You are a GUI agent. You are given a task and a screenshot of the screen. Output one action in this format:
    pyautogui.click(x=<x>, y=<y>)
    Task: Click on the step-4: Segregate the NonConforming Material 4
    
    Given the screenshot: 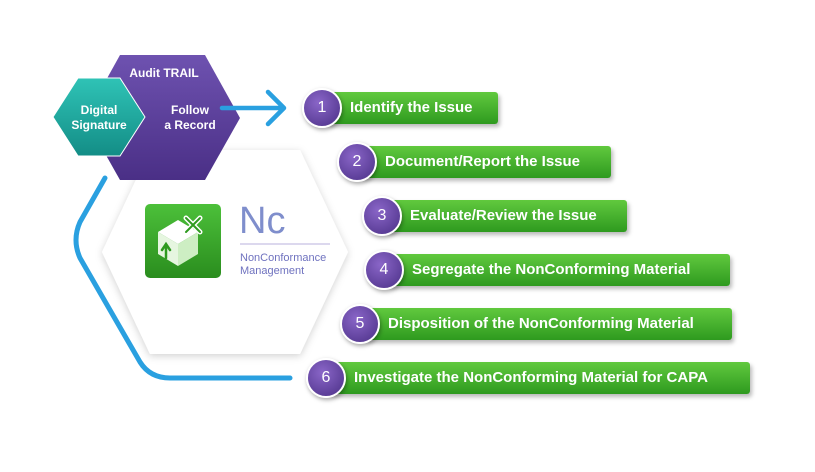 What is the action you would take?
    pyautogui.click(x=547, y=270)
    